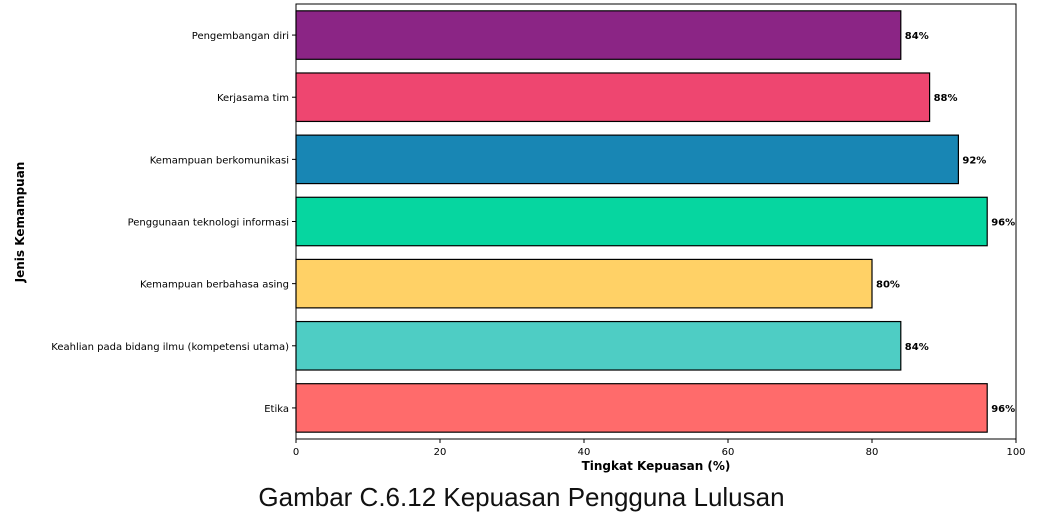 The height and width of the screenshot is (525, 1043). What do you see at coordinates (584, 452) in the screenshot?
I see `x-tick-label-2: 40` at bounding box center [584, 452].